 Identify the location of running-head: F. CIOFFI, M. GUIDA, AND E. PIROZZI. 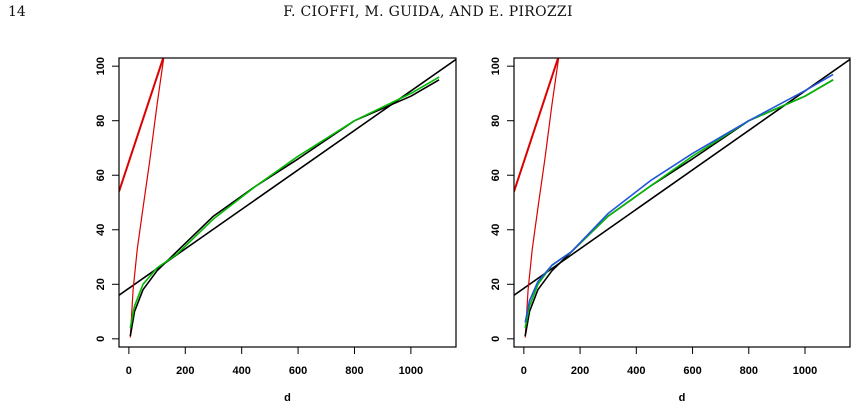
(428, 12).